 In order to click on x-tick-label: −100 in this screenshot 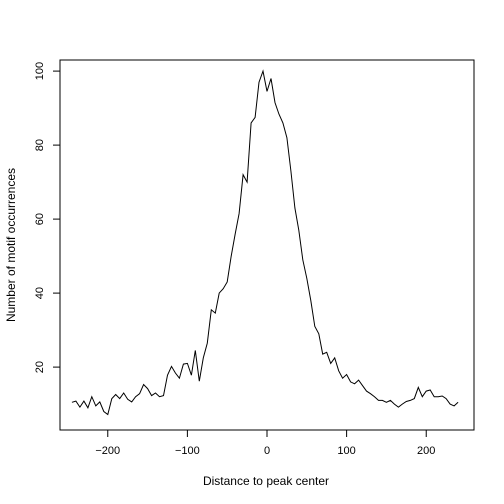, I will do `click(187, 451)`.